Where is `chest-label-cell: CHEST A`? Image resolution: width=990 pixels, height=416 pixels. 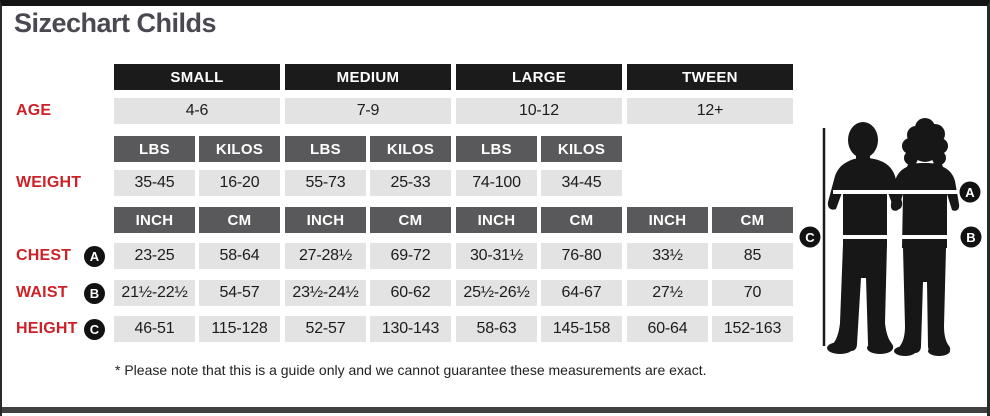 chest-label-cell: CHEST A is located at coordinates (55, 256).